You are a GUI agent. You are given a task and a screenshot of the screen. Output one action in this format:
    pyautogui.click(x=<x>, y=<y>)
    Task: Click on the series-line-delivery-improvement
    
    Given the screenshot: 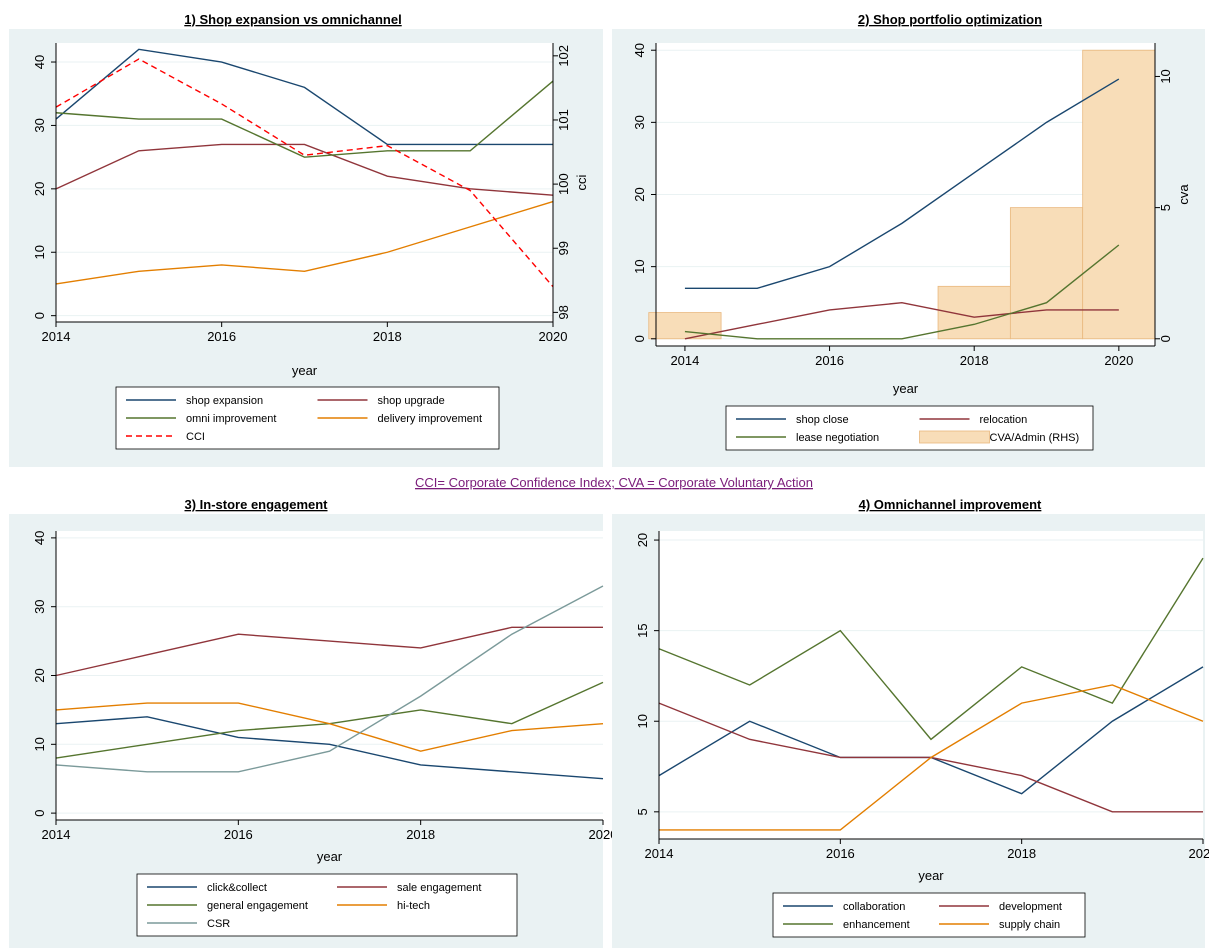 What is the action you would take?
    pyautogui.click(x=304, y=242)
    